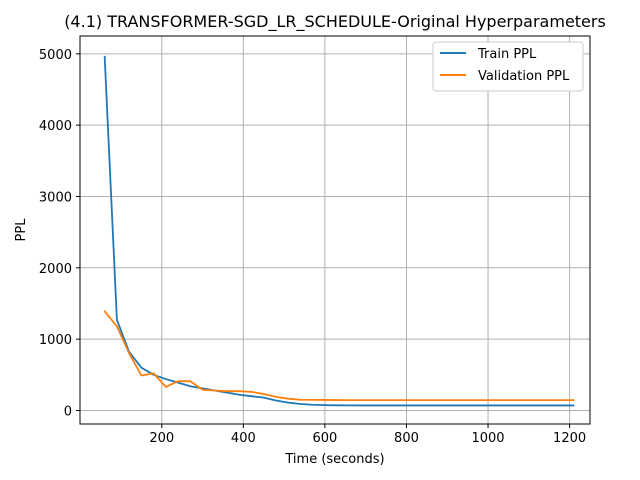 The image size is (640, 480). What do you see at coordinates (507, 54) in the screenshot?
I see `legend-label-train: Train PPL` at bounding box center [507, 54].